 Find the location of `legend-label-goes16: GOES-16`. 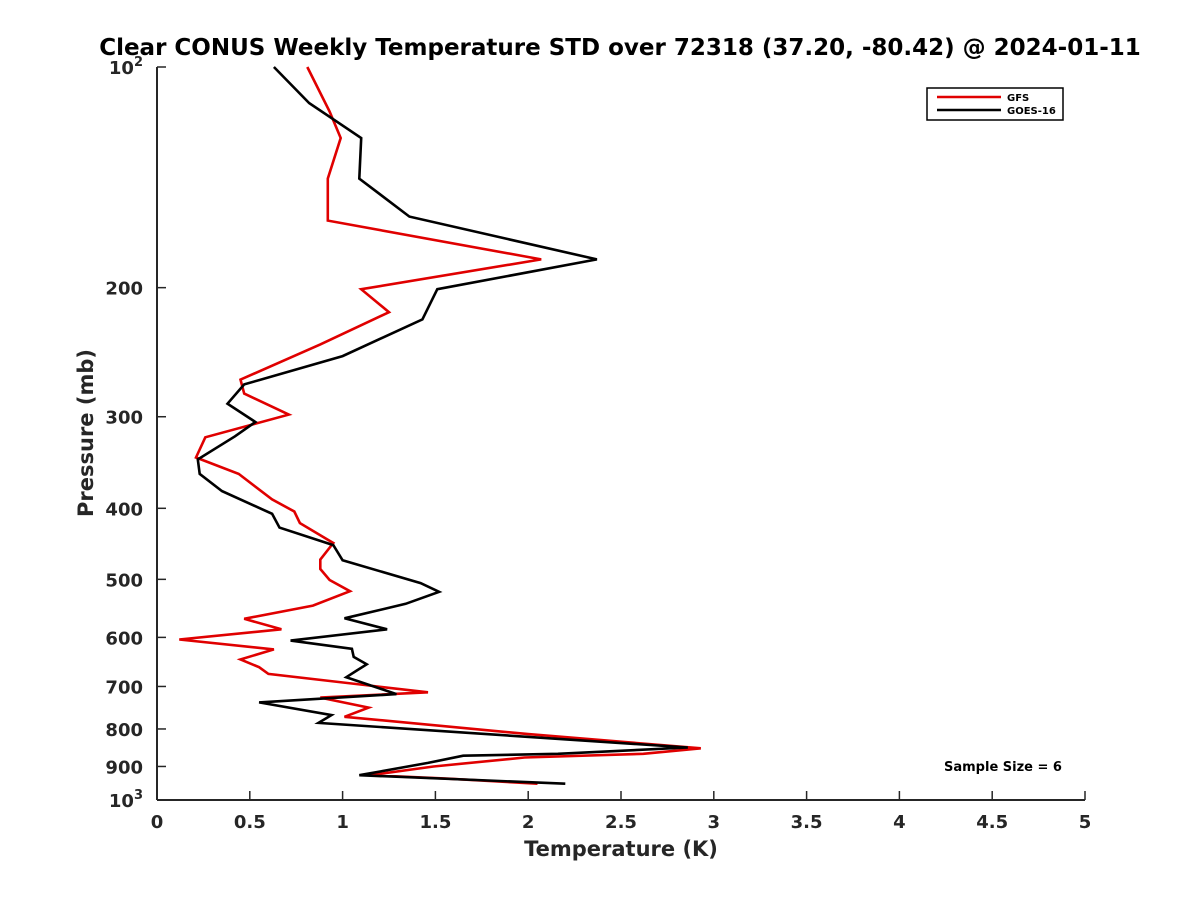

legend-label-goes16: GOES-16 is located at coordinates (1031, 111).